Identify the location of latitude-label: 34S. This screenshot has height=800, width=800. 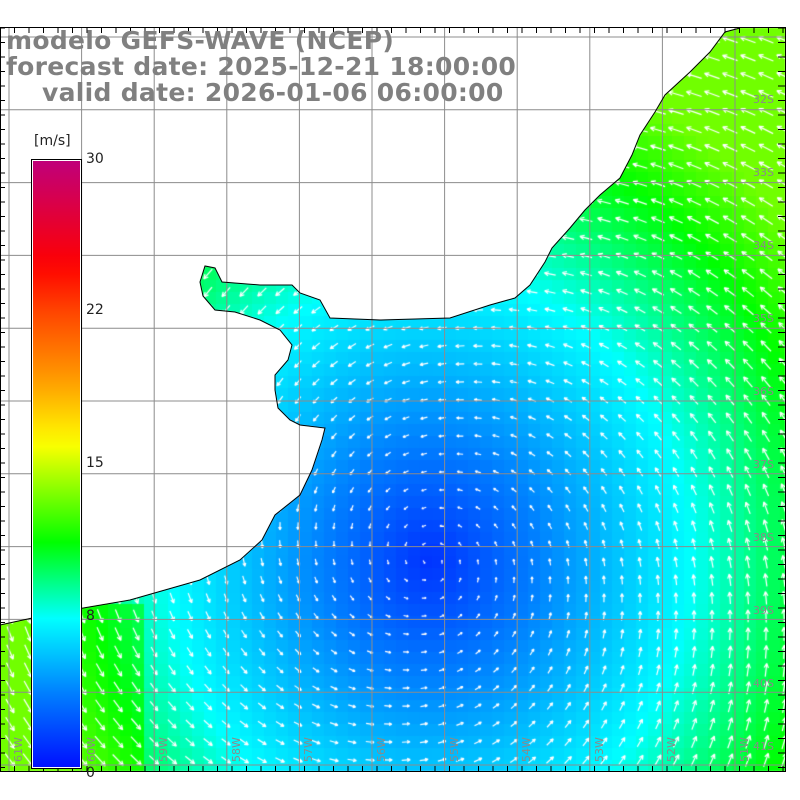
(763, 245).